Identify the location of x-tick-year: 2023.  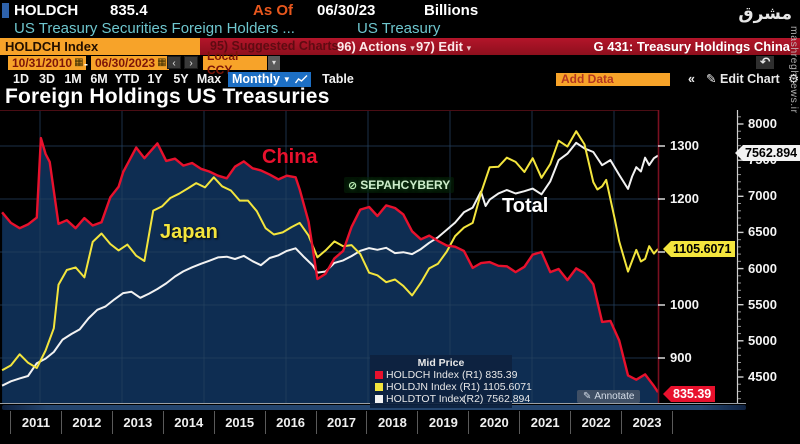
(647, 422).